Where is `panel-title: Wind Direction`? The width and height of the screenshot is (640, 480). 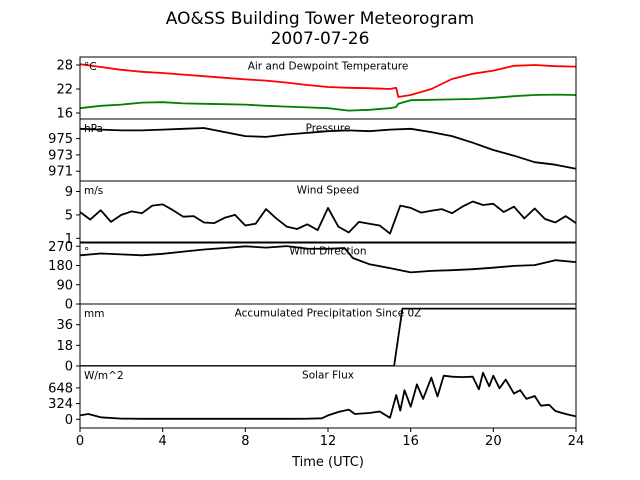 panel-title: Wind Direction is located at coordinates (327, 252).